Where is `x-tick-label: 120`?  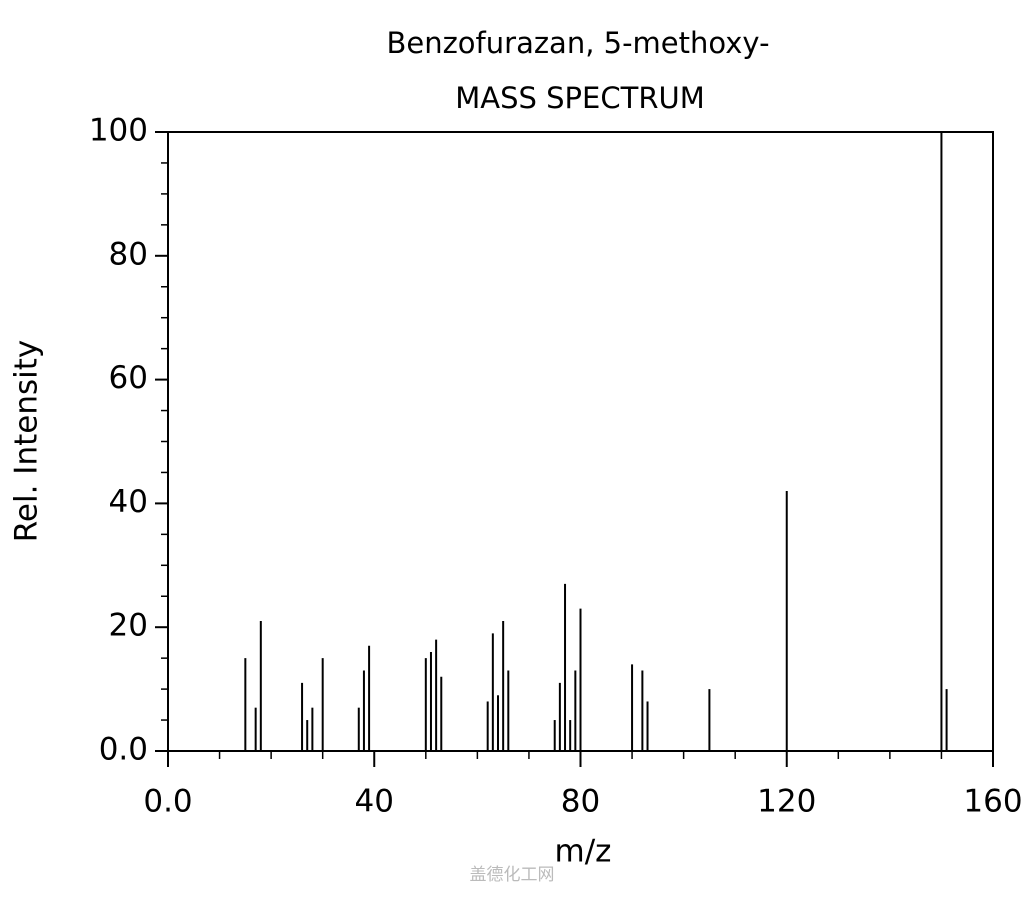
x-tick-label: 120 is located at coordinates (786, 802).